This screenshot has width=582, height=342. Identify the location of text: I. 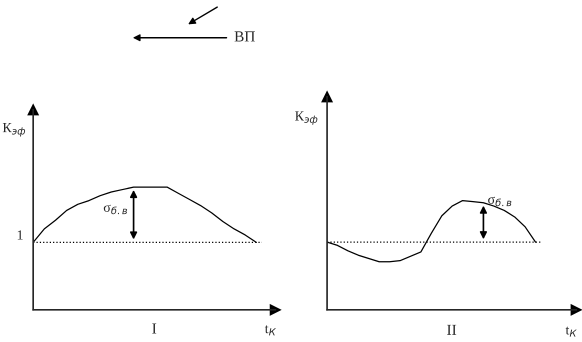
(154, 329).